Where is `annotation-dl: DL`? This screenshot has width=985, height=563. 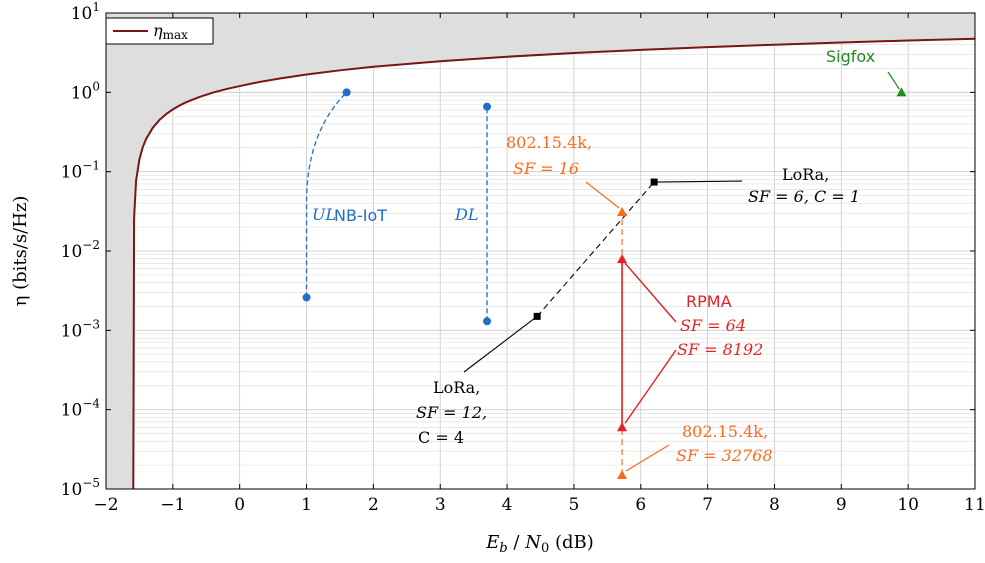 annotation-dl: DL is located at coordinates (466, 214).